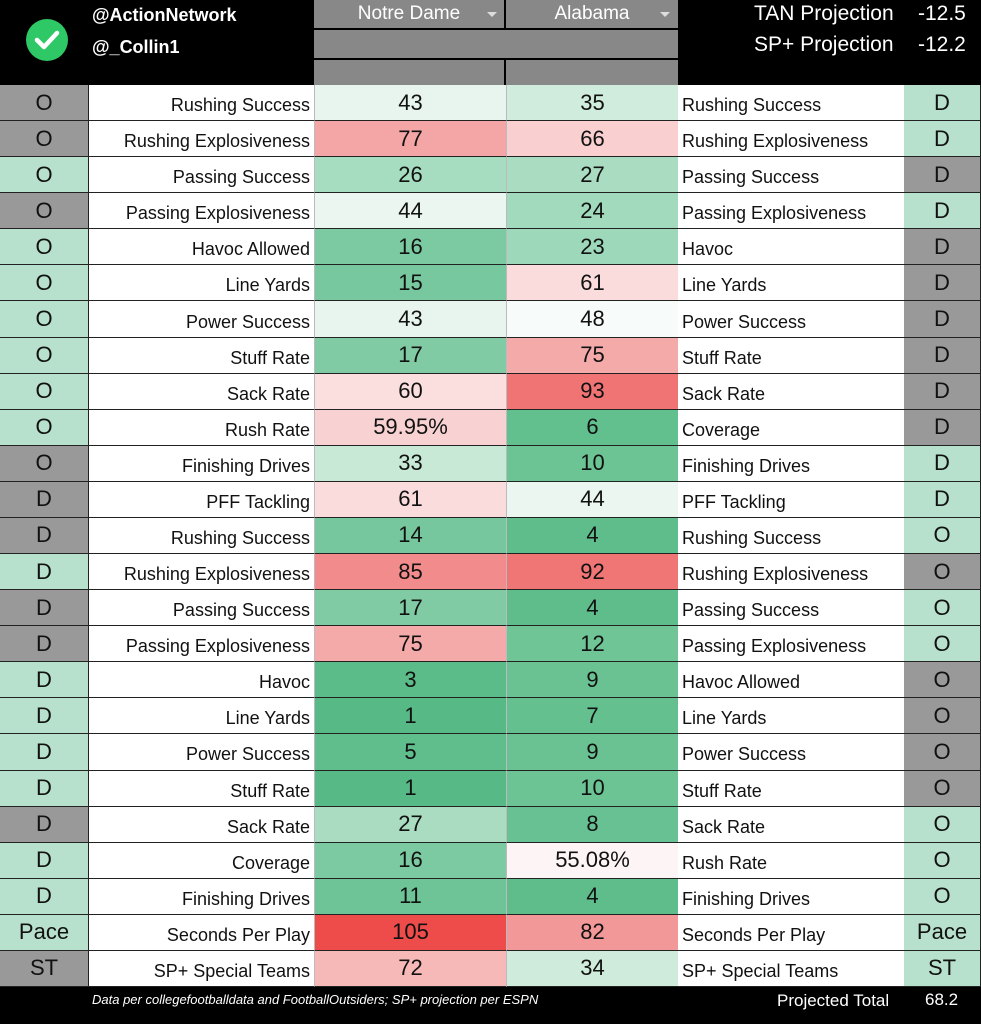 This screenshot has width=981, height=1024. I want to click on dropdown-arrow, so click(665, 14).